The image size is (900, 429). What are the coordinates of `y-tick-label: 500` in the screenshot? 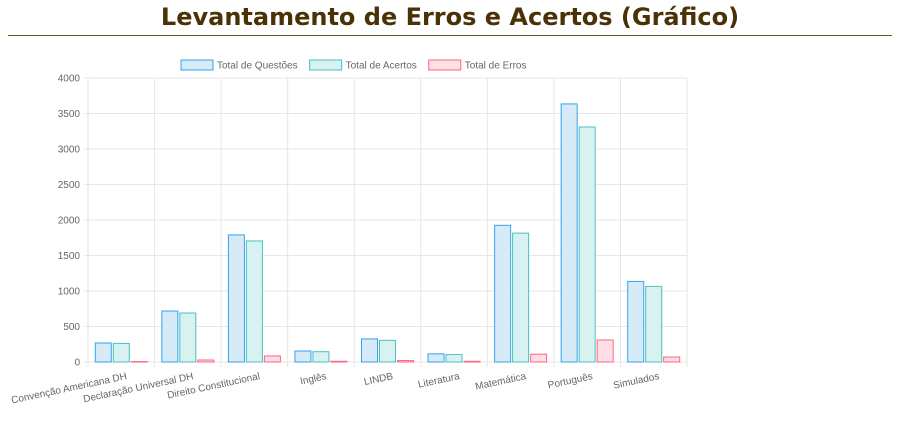 It's located at (71, 327).